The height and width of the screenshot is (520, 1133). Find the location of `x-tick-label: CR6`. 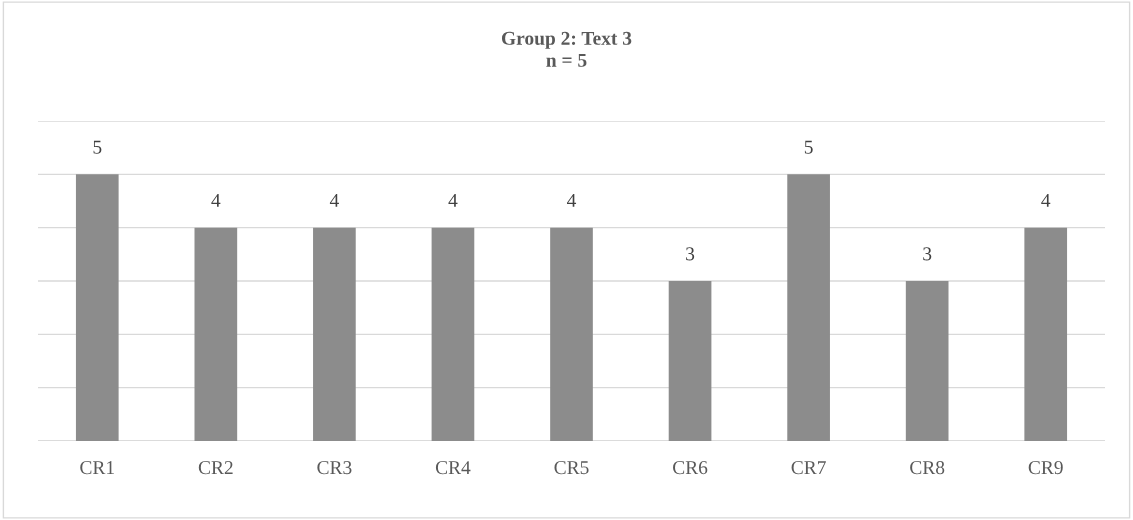

x-tick-label: CR6 is located at coordinates (690, 468).